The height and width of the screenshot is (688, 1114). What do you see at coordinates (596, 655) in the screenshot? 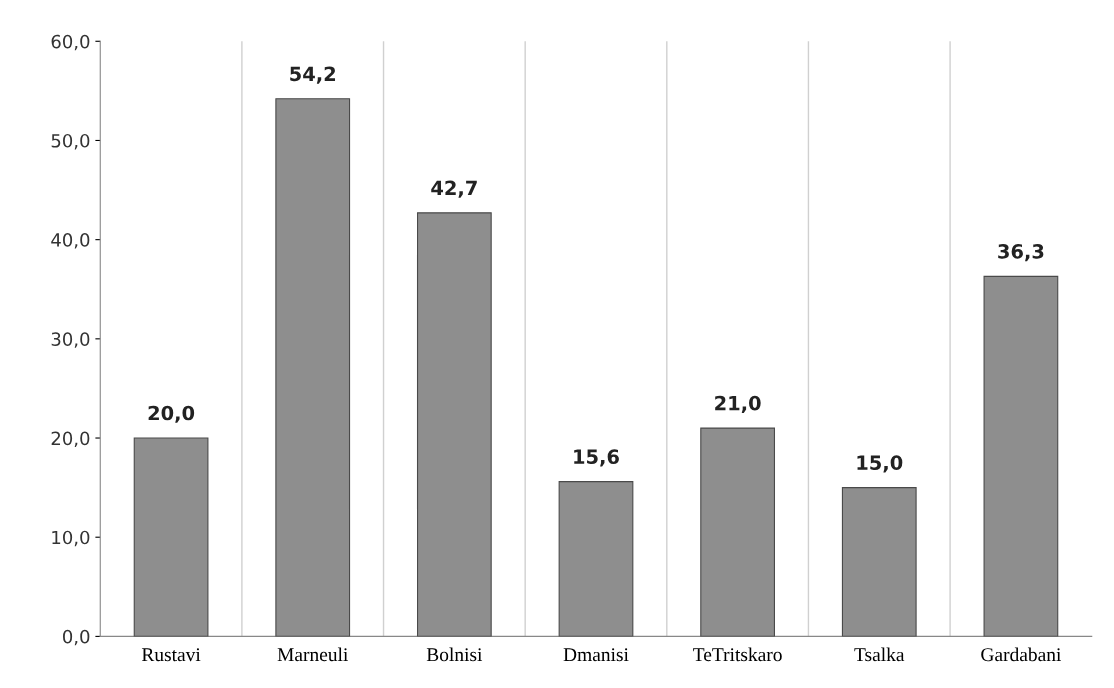
I see `x-tick-label: Dmanisi` at bounding box center [596, 655].